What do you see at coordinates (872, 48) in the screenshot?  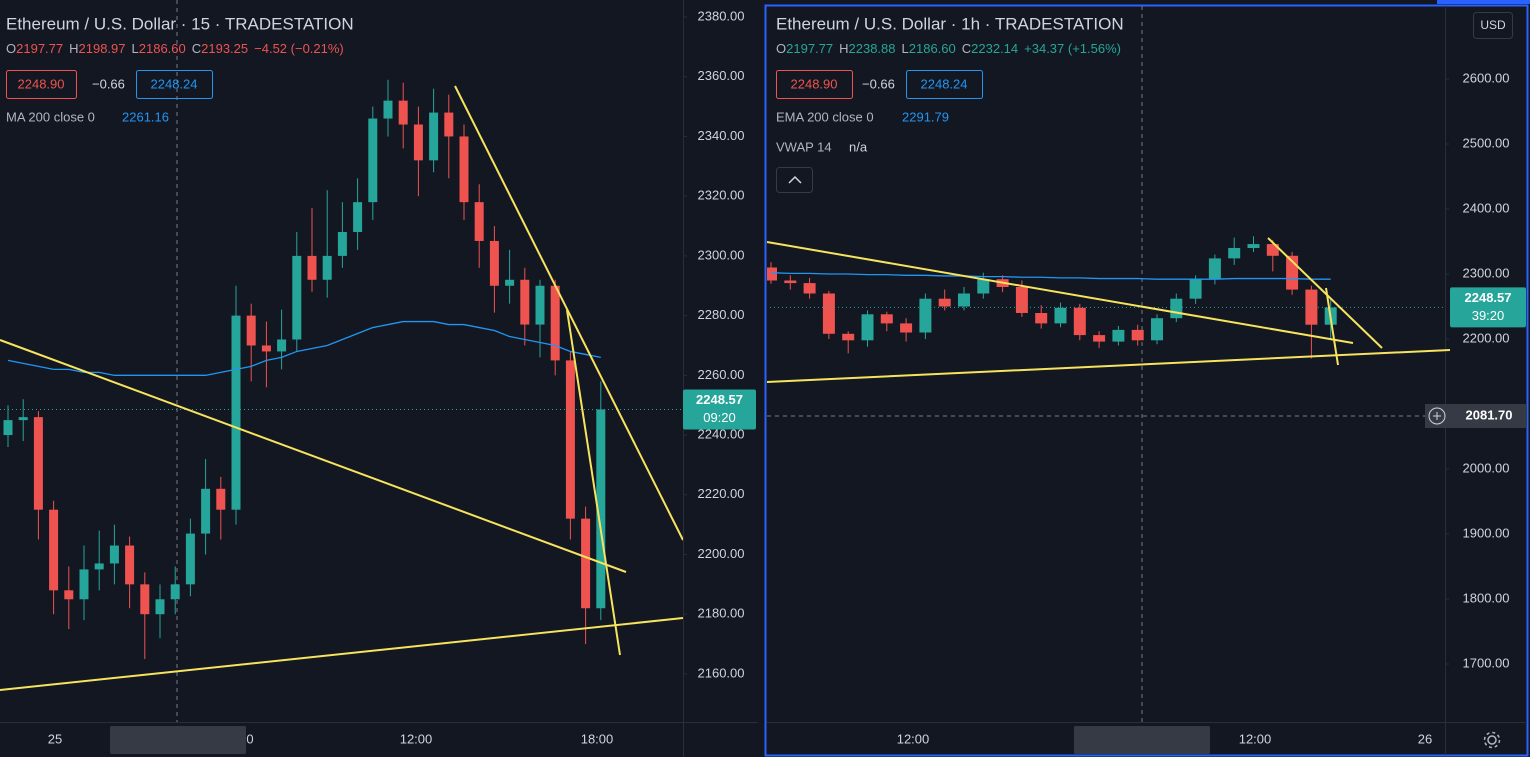 I see `ohlc-value: 2238.88` at bounding box center [872, 48].